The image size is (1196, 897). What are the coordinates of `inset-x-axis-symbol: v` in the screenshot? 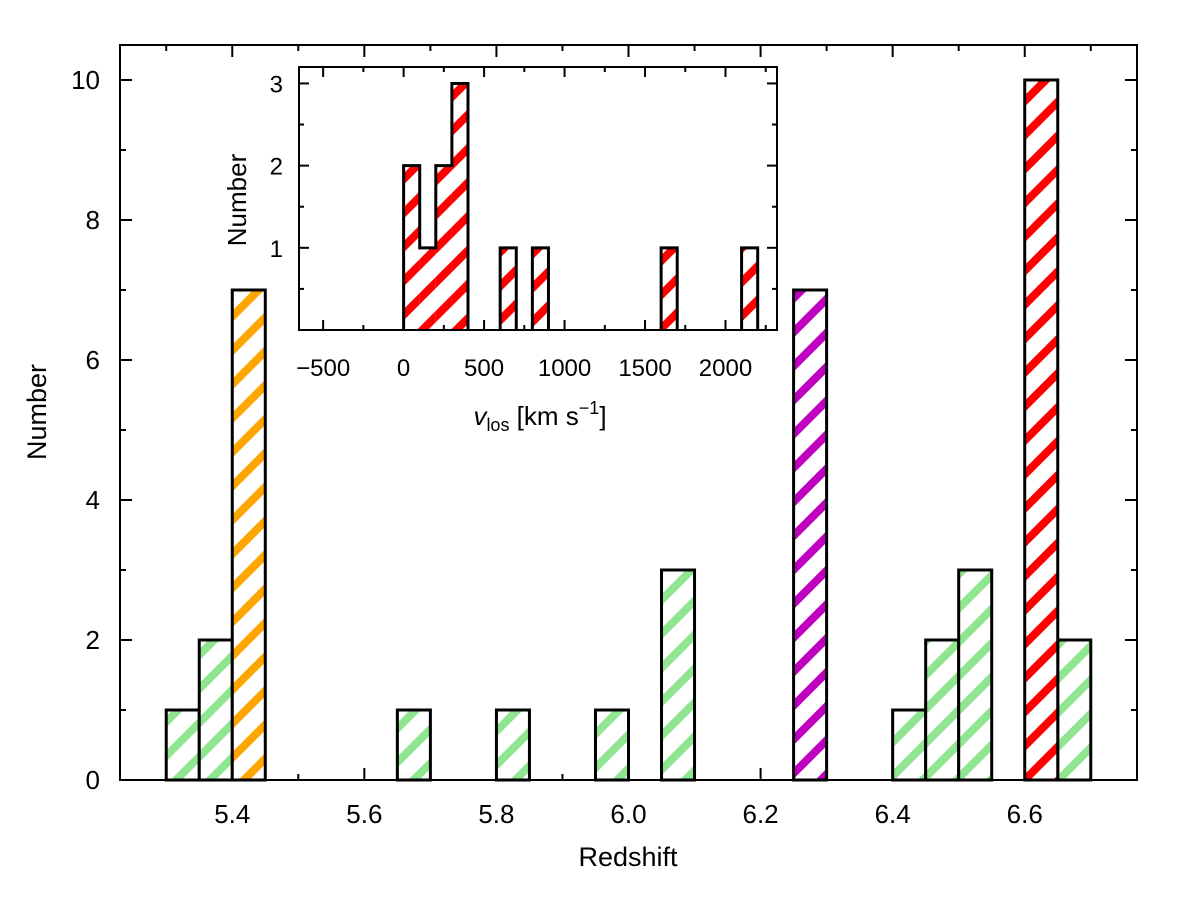 It's located at (480, 416).